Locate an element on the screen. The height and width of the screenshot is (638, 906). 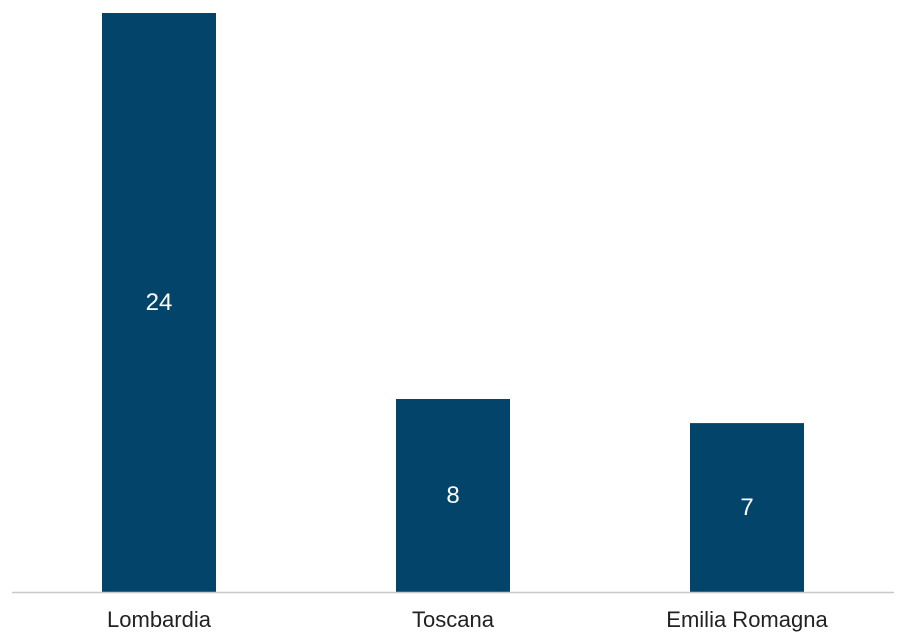
bar-toscana is located at coordinates (453, 495).